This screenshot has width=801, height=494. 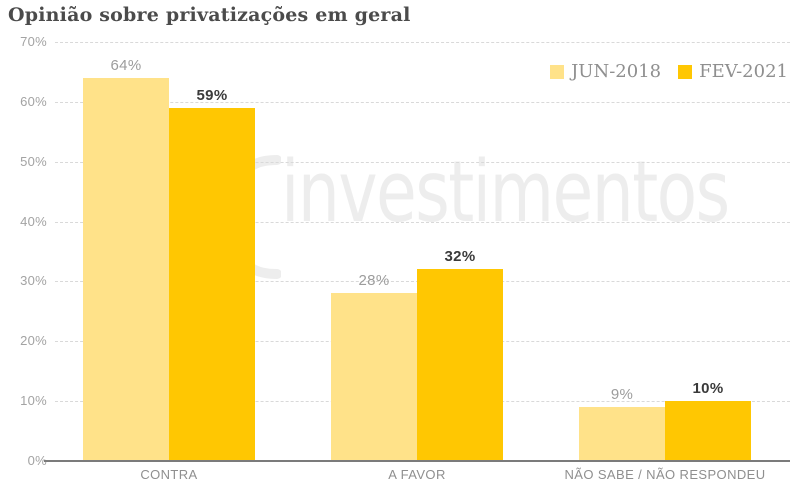 I want to click on bar-value-label: 59%, so click(x=212, y=95).